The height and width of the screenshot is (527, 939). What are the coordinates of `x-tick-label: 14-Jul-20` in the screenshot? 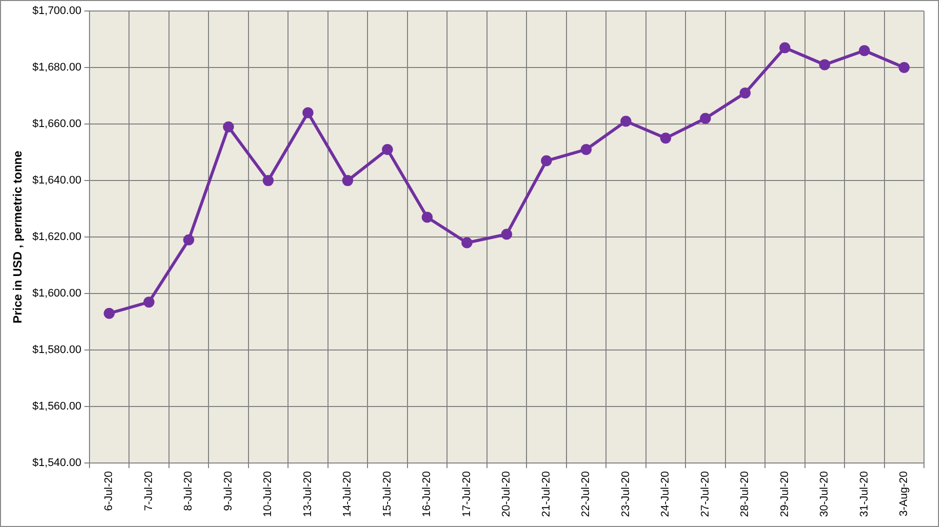 It's located at (348, 494).